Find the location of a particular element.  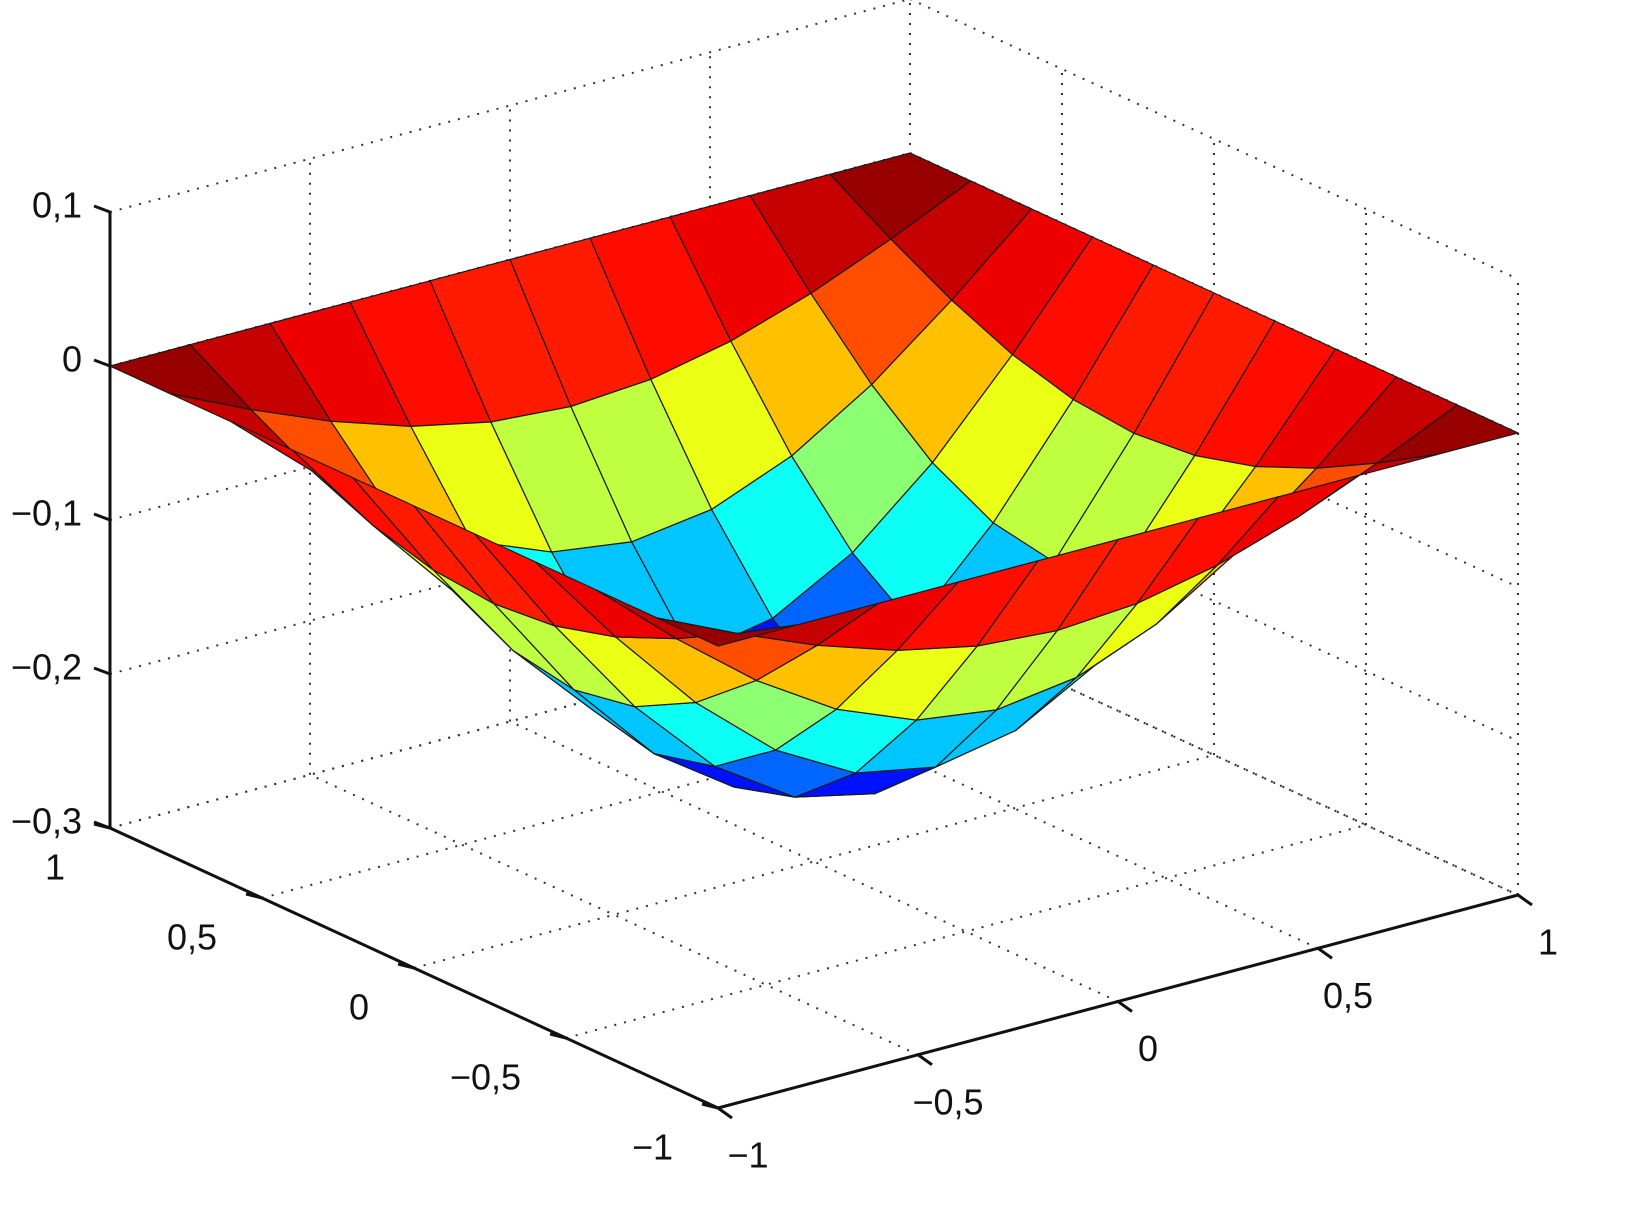

z-tick-label: 0,1 is located at coordinates (57, 205).